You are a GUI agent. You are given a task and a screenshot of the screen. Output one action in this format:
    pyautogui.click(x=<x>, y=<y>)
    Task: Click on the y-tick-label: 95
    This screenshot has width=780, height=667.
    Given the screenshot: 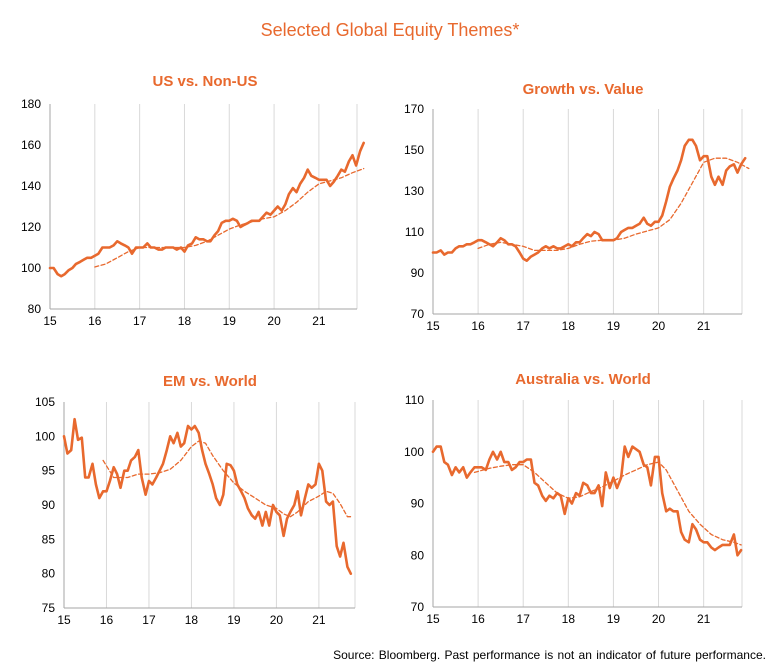 What is the action you would take?
    pyautogui.click(x=49, y=471)
    